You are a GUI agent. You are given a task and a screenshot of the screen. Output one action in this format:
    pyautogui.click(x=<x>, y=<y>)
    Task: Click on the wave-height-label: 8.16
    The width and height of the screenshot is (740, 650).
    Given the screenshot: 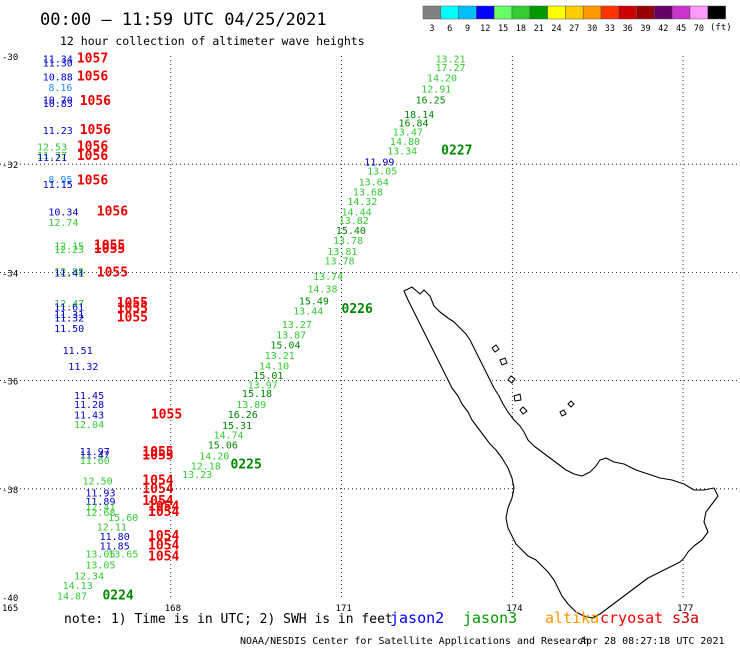 What is the action you would take?
    pyautogui.click(x=60, y=88)
    